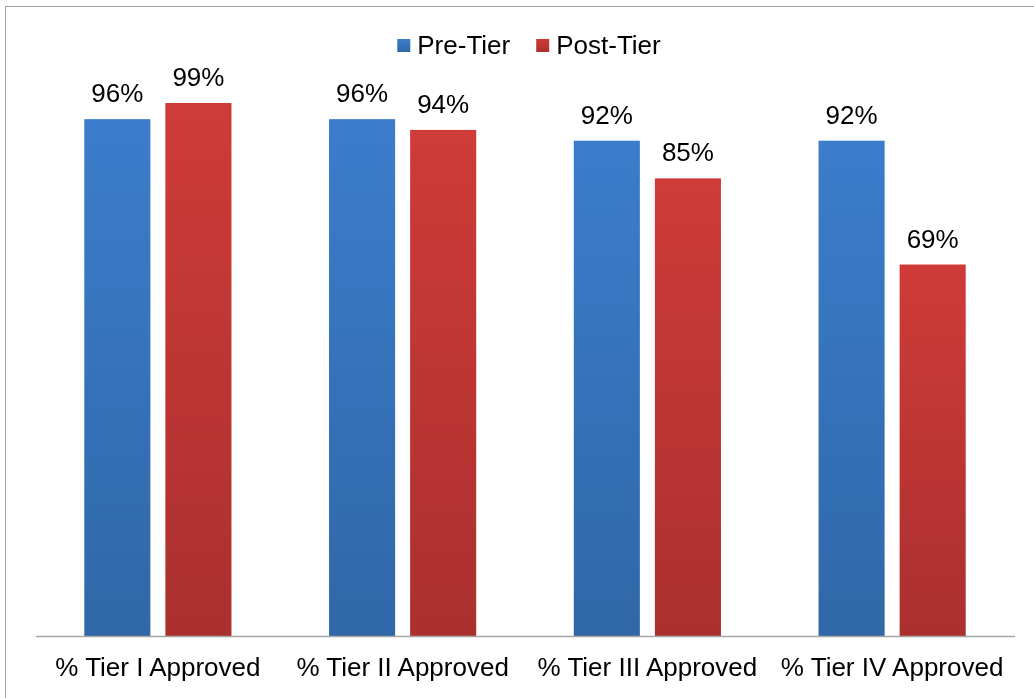 The width and height of the screenshot is (1034, 698). What do you see at coordinates (892, 667) in the screenshot?
I see `x-tick-label: % Tier IV Approved` at bounding box center [892, 667].